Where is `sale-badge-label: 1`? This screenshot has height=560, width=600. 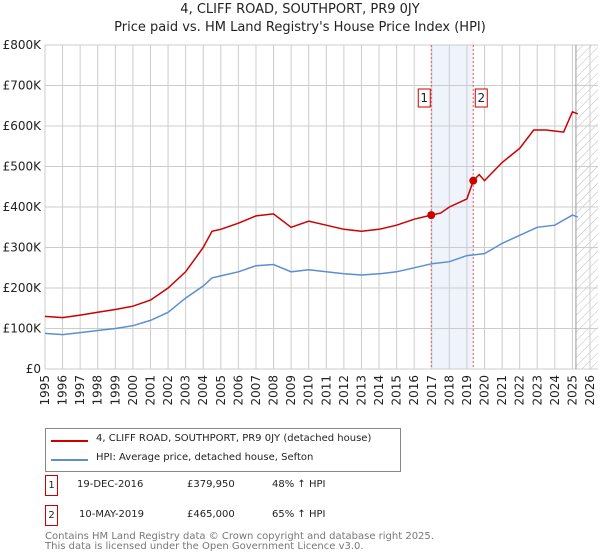 sale-badge-label: 1 is located at coordinates (424, 98).